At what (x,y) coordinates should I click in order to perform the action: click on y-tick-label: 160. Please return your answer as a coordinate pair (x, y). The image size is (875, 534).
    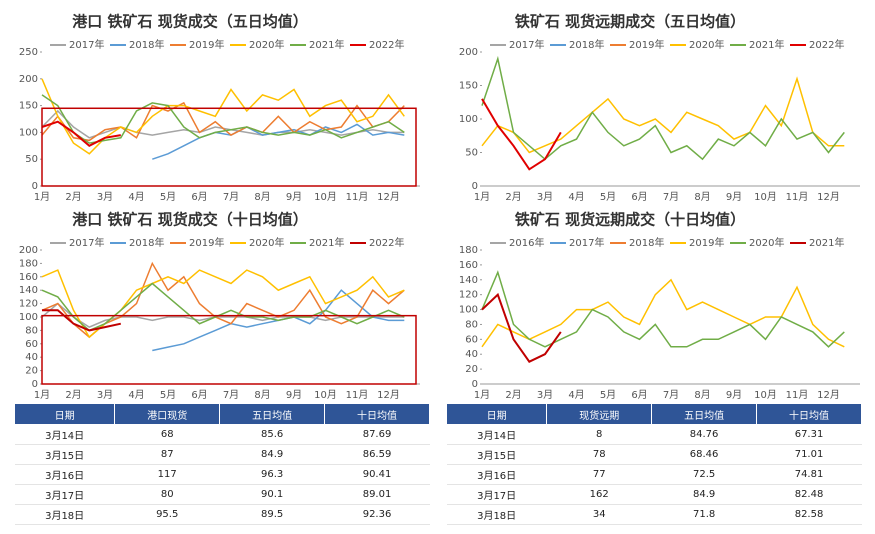
    Looking at the image, I should click on (468, 265).